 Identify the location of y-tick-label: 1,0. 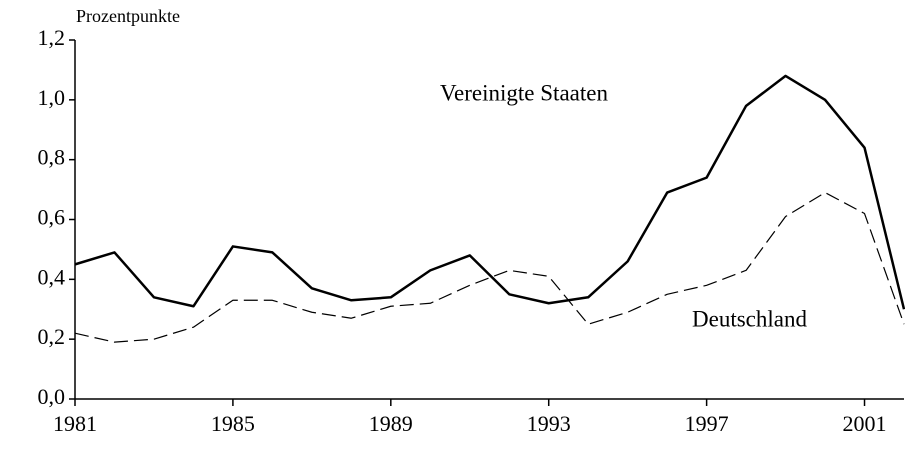
(52, 97).